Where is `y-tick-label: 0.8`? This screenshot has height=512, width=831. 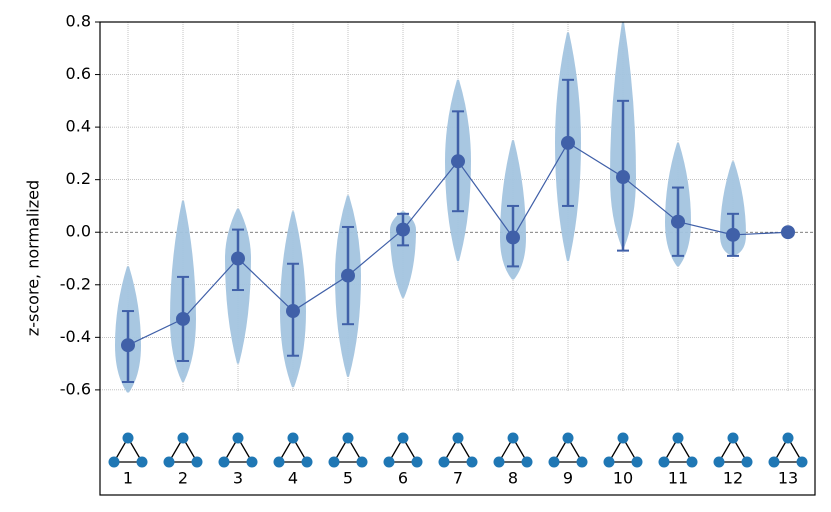 y-tick-label: 0.8 is located at coordinates (78, 21).